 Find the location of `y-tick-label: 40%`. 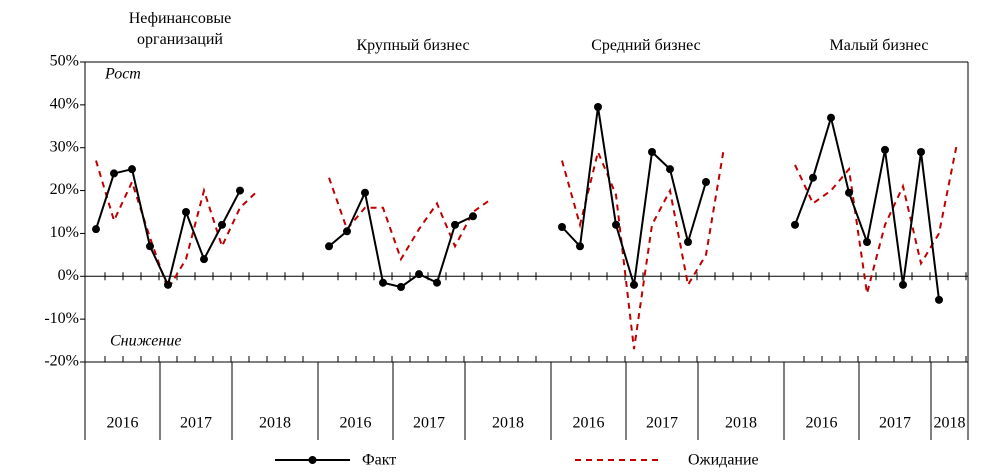

y-tick-label: 40% is located at coordinates (64, 104).